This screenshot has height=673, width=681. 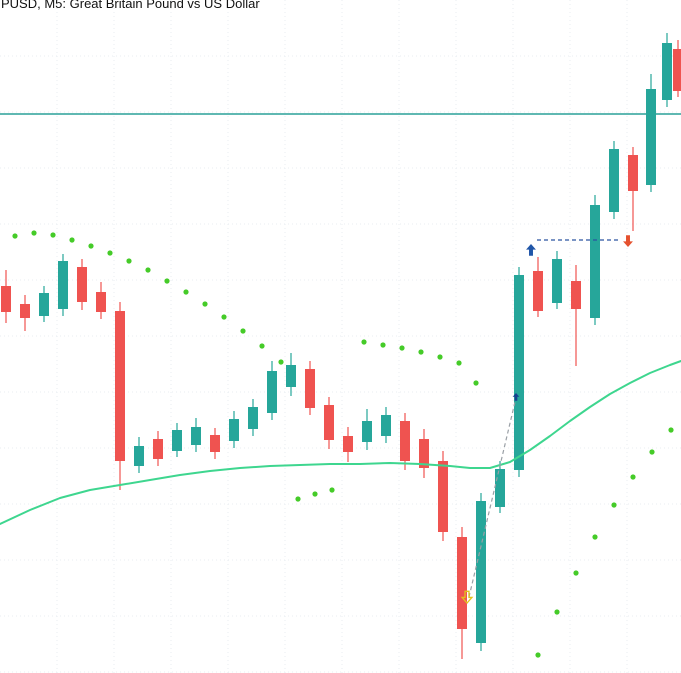 I want to click on signal-arrow, so click(x=467, y=597).